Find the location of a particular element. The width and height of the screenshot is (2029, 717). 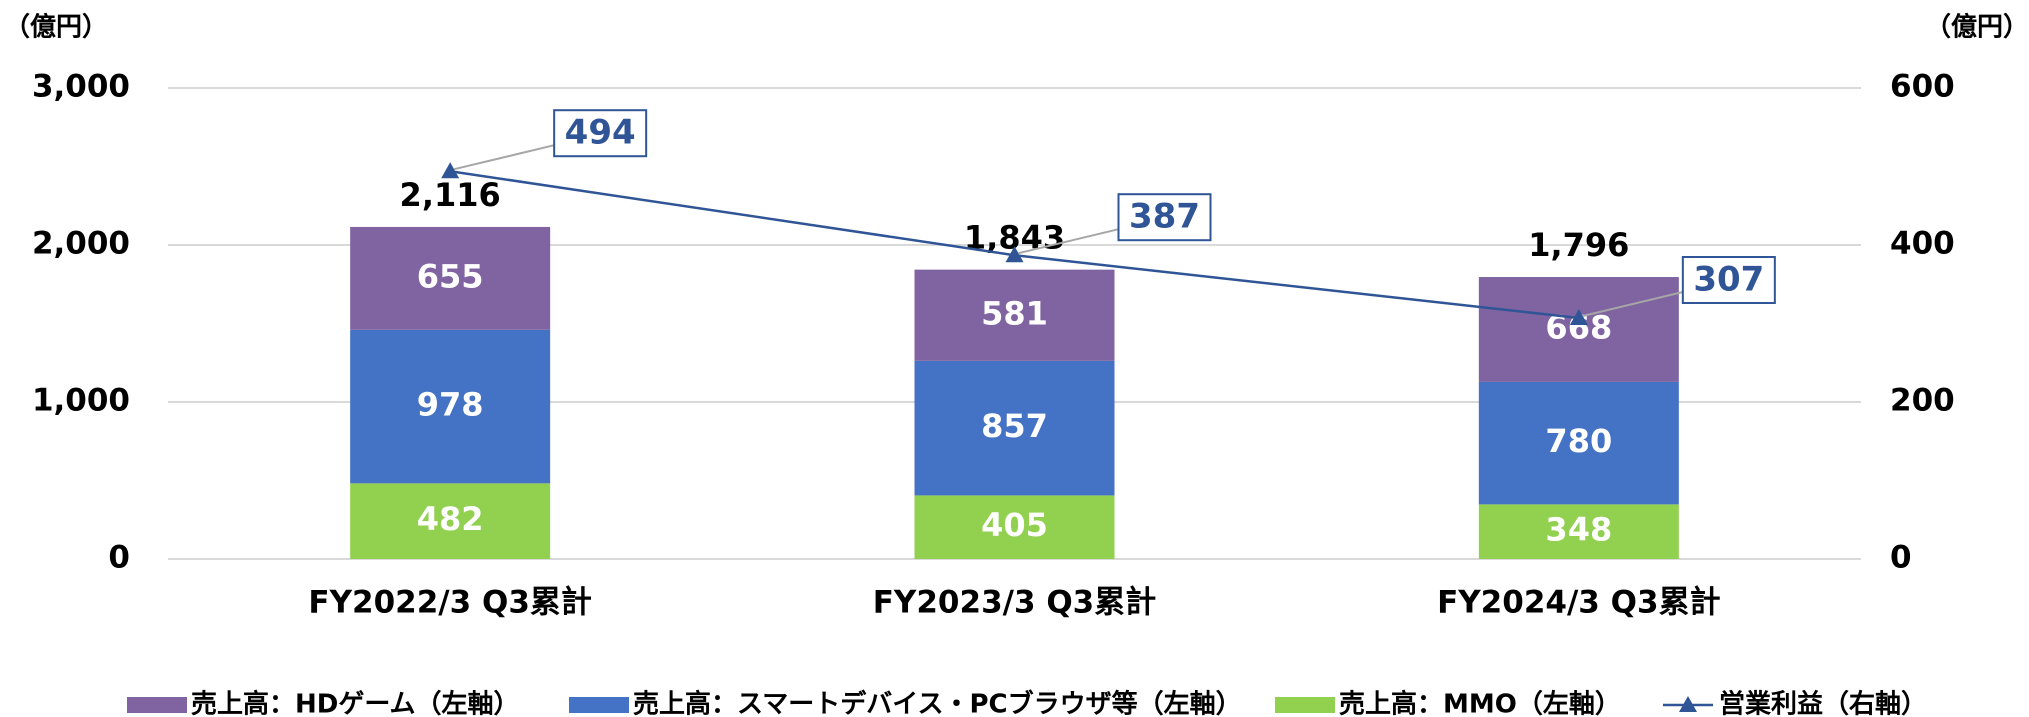

legend-label: 売上高：MMO（左軸） is located at coordinates (1480, 703).